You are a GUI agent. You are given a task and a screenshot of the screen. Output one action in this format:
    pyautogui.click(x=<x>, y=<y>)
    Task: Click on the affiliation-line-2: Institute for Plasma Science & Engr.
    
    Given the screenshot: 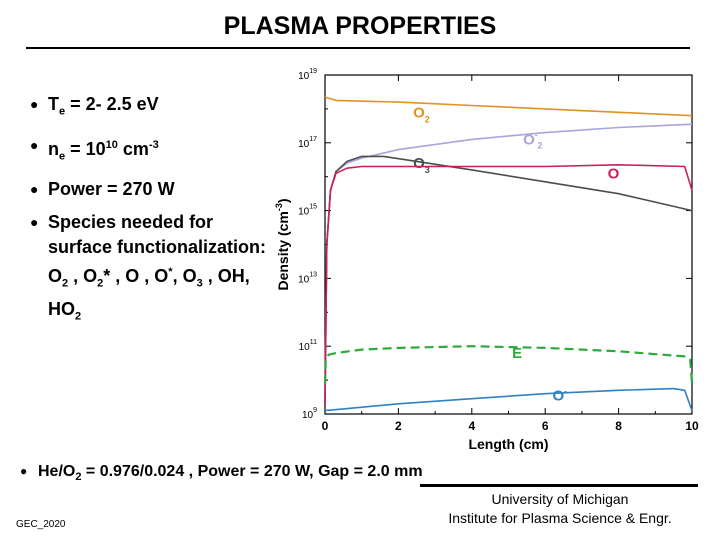 What is the action you would take?
    pyautogui.click(x=560, y=518)
    